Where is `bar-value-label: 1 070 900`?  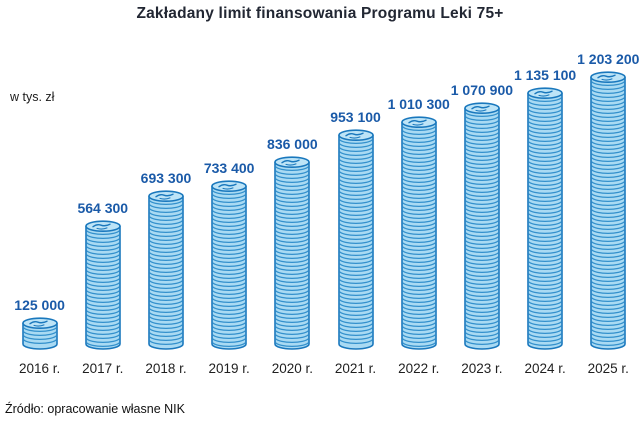
bar-value-label: 1 070 900 is located at coordinates (482, 90).